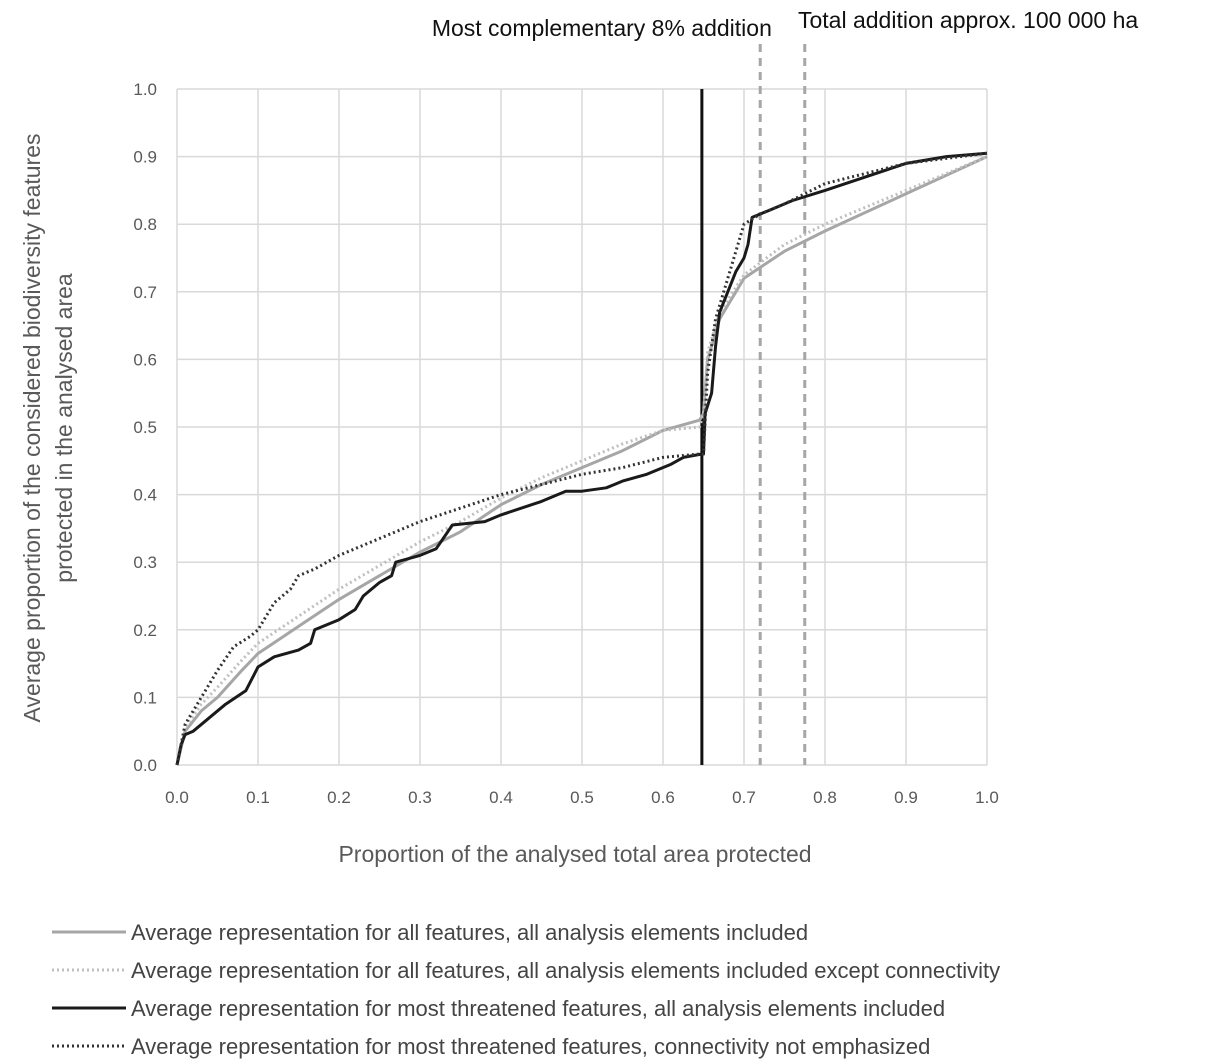  Describe the element at coordinates (744, 797) in the screenshot. I see `x-tick-label: 0.7` at that location.